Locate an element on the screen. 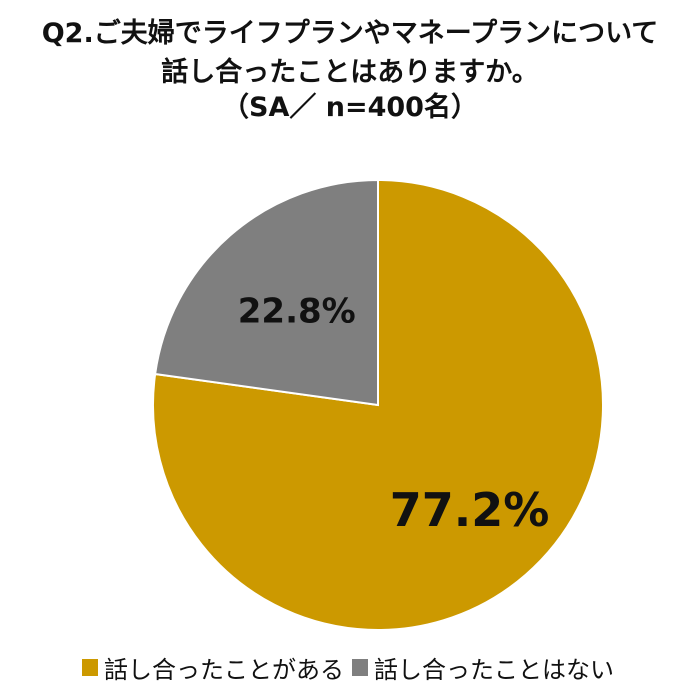  pie-label-1: 77.2% is located at coordinates (470, 510).